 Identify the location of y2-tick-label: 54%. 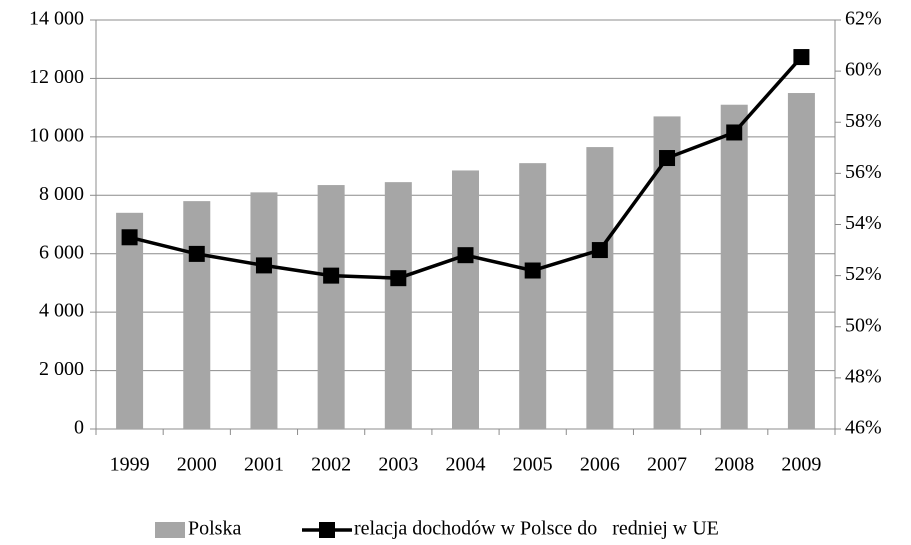
(863, 223).